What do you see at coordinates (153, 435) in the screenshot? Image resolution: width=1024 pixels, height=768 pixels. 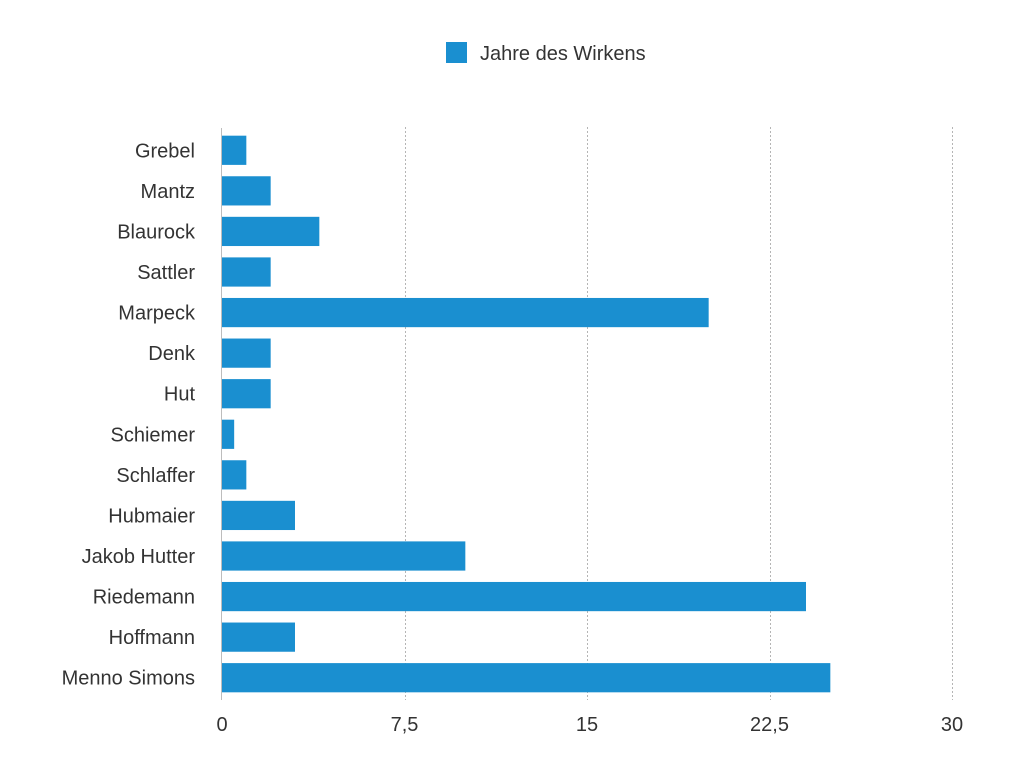 I see `category-label: Schiemer` at bounding box center [153, 435].